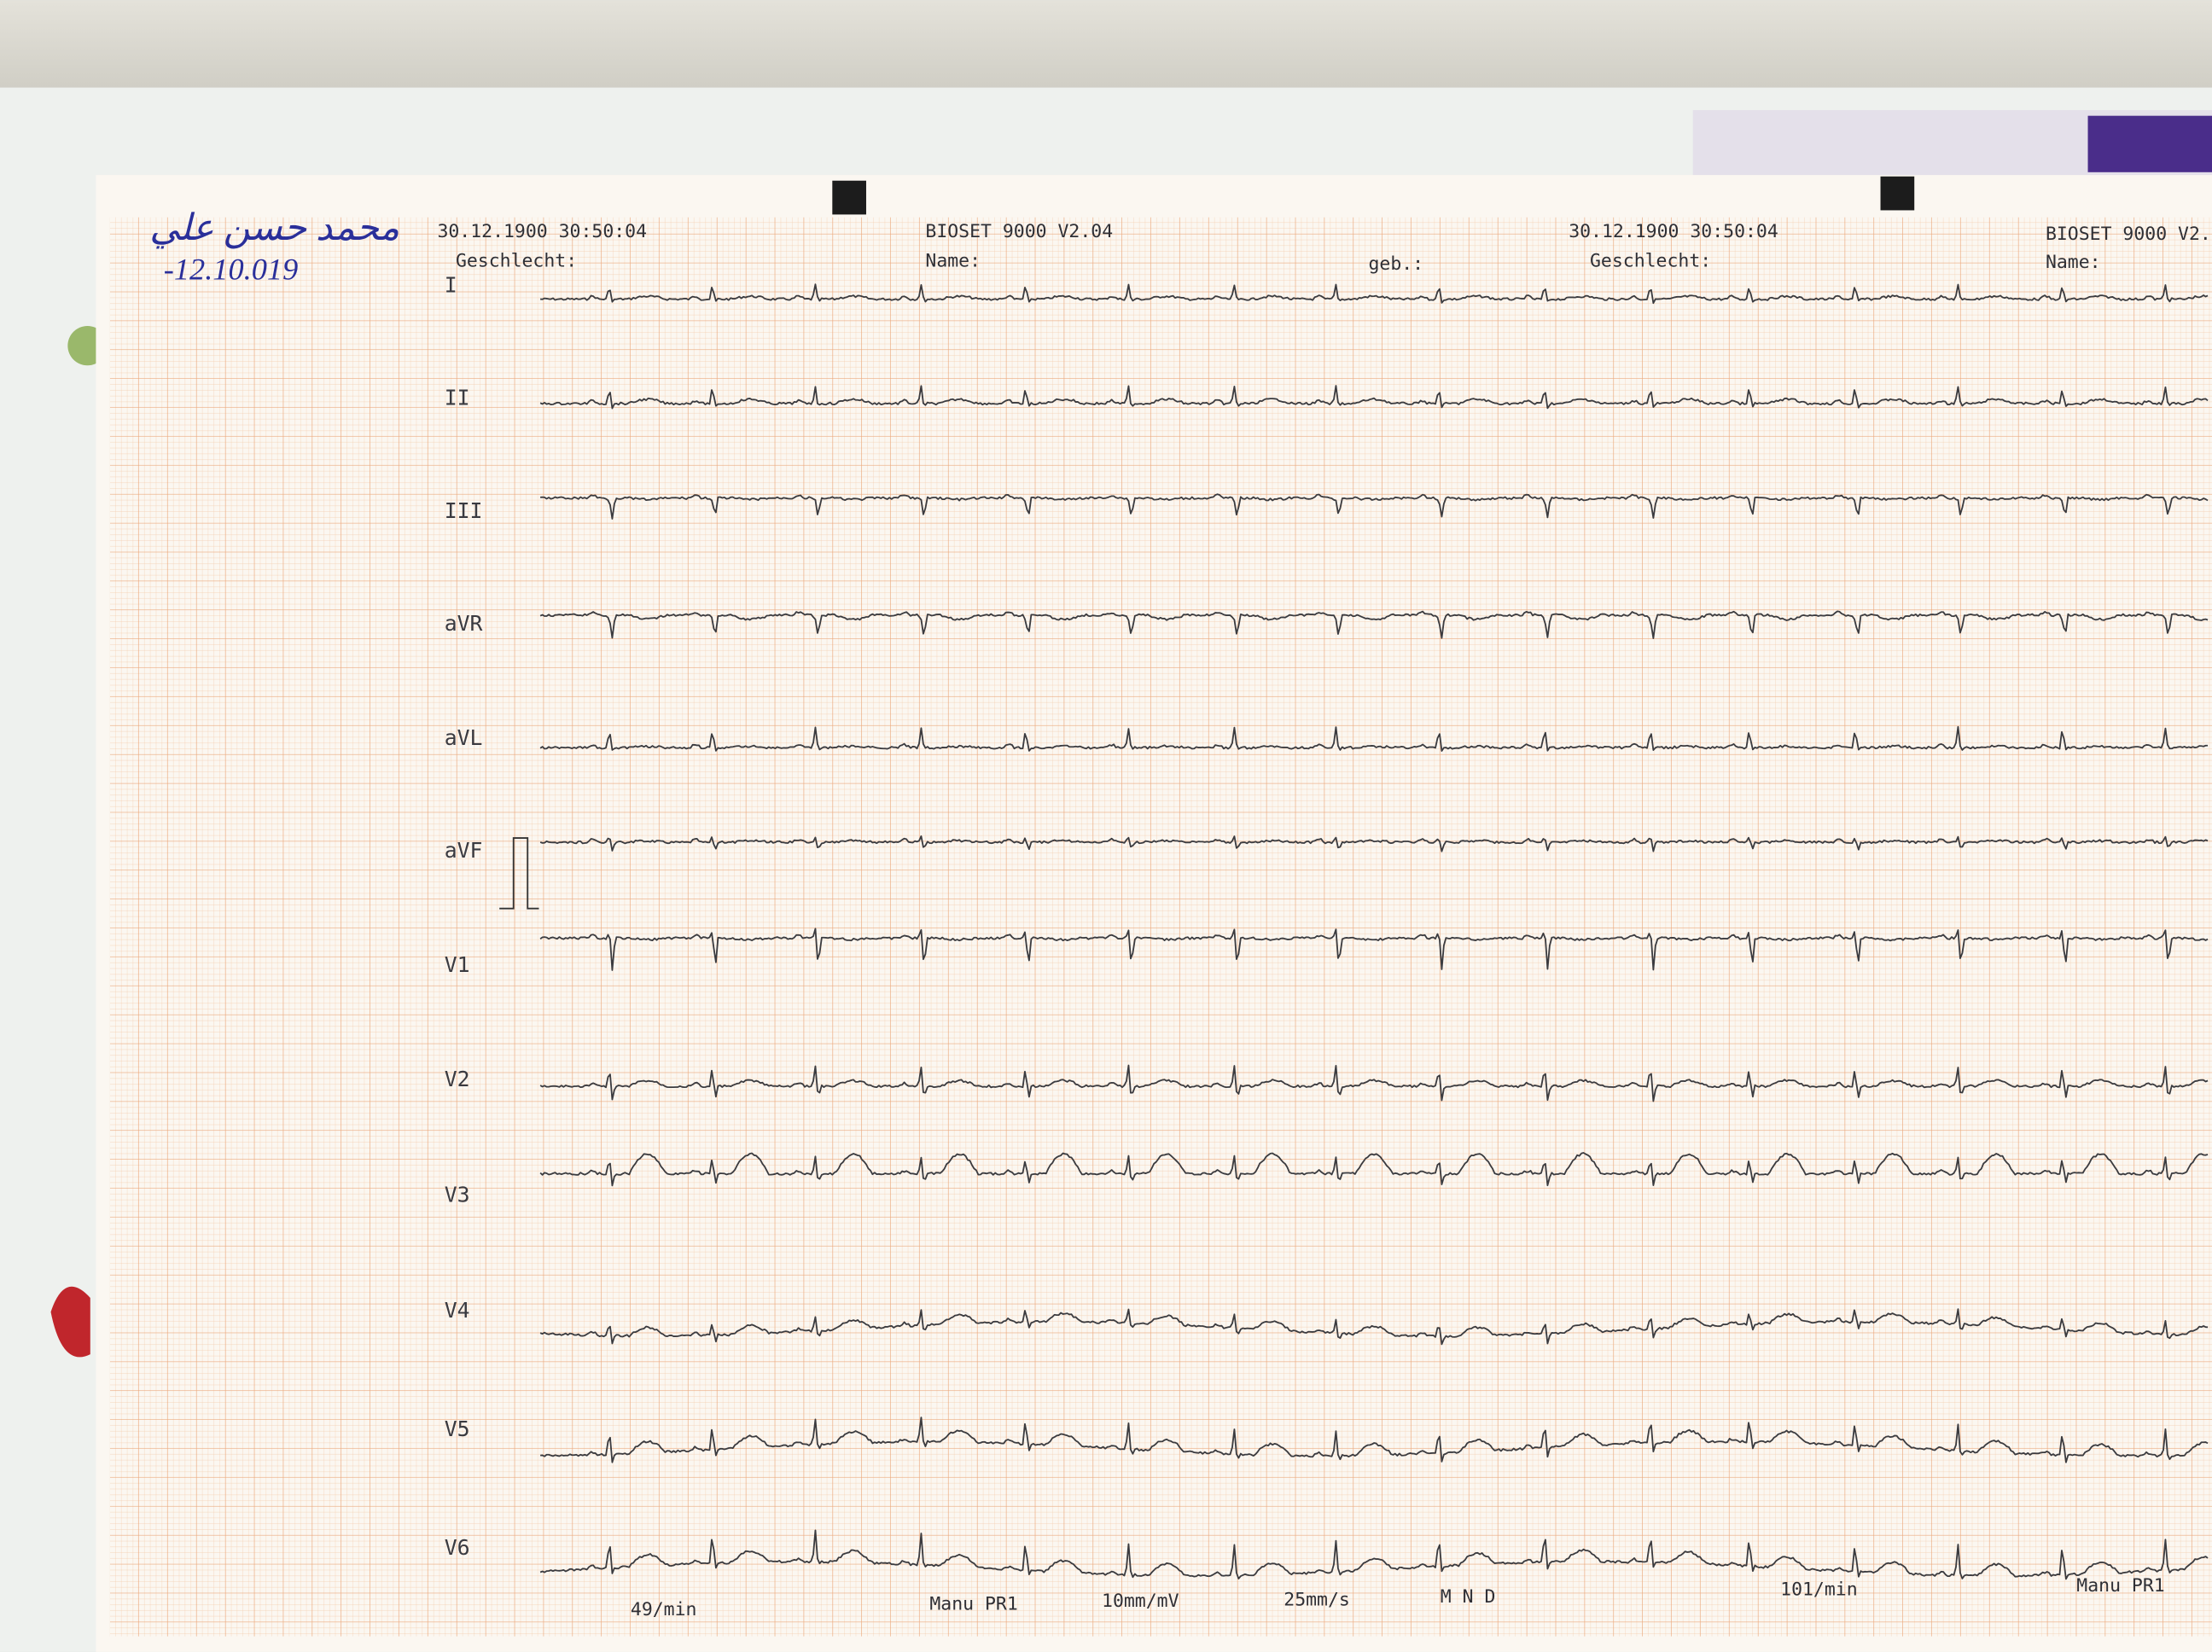 The height and width of the screenshot is (1652, 2212). I want to click on footer-text: M N D, so click(1468, 1597).